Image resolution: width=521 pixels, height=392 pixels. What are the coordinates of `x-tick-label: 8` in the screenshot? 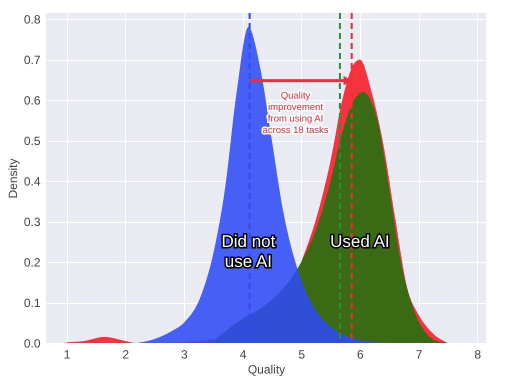 It's located at (478, 355).